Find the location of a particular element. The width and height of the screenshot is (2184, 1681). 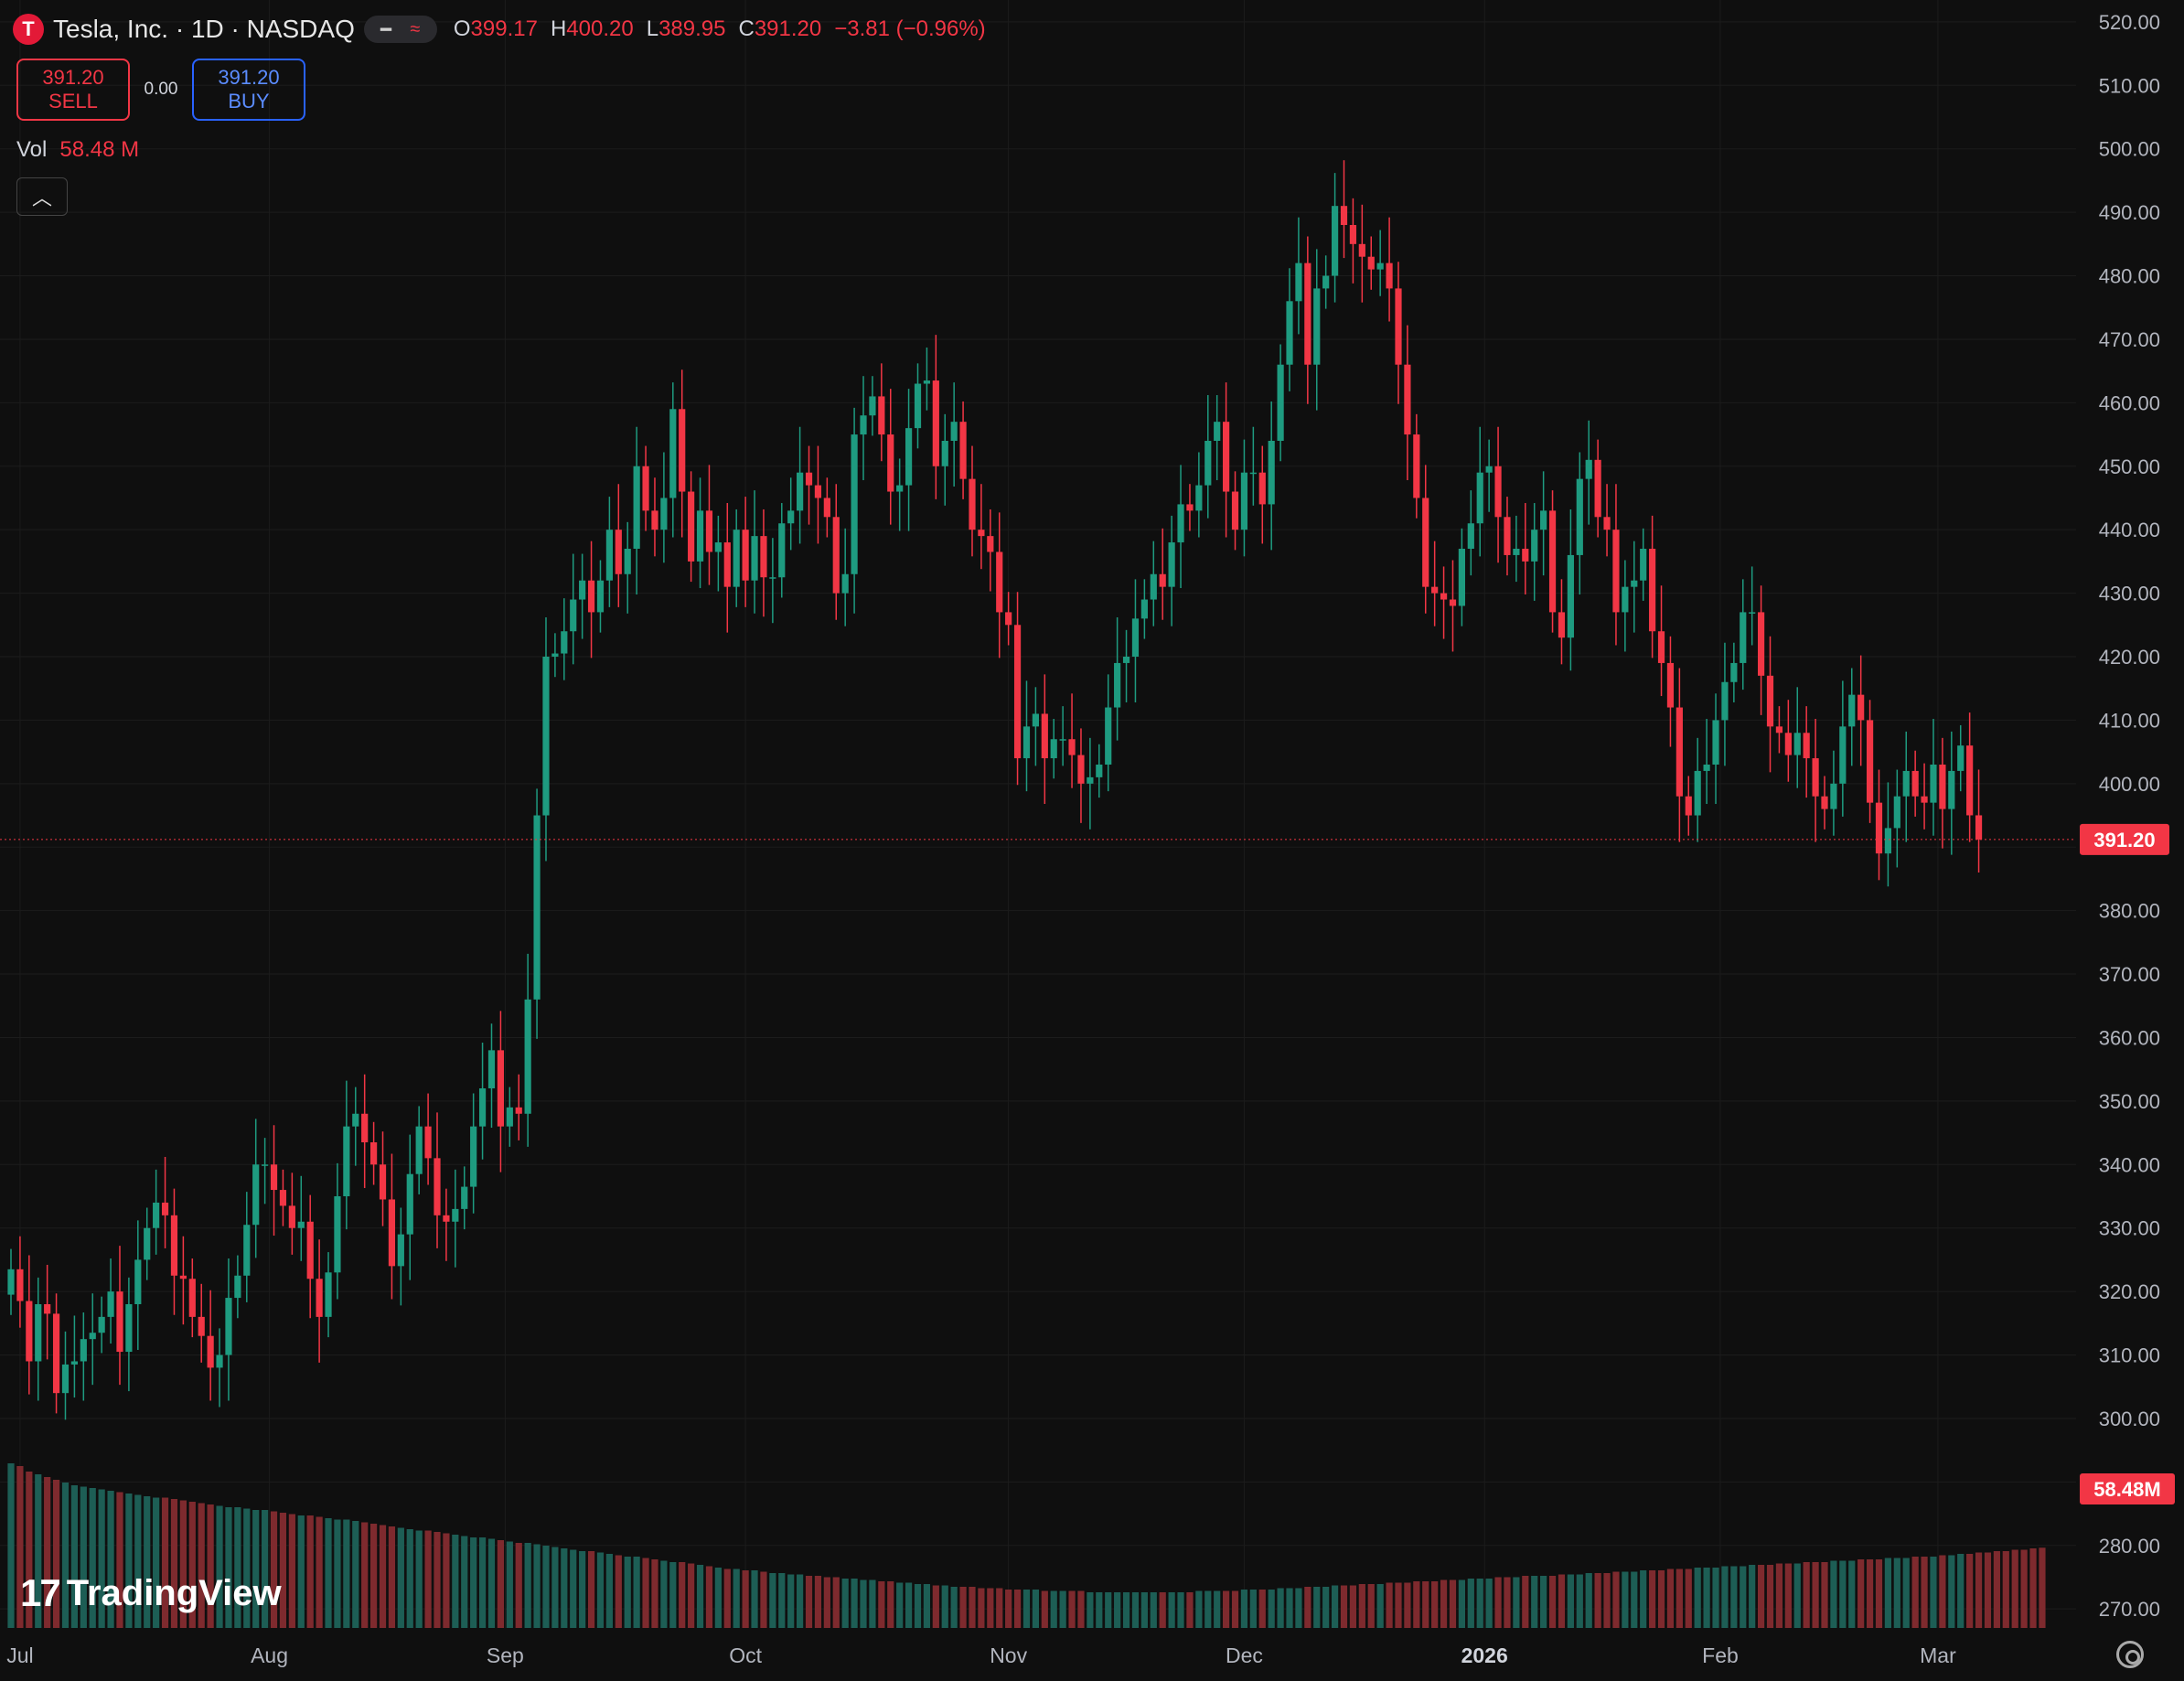

y-tick-label: 440.00 is located at coordinates (2129, 530).